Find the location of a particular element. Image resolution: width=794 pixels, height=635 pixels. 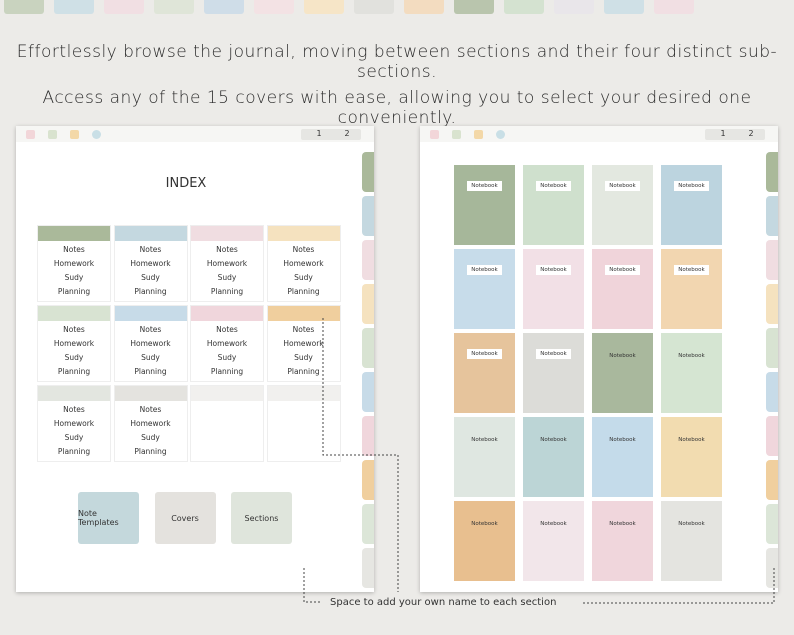

nav-button: Note Templates is located at coordinates (108, 518).